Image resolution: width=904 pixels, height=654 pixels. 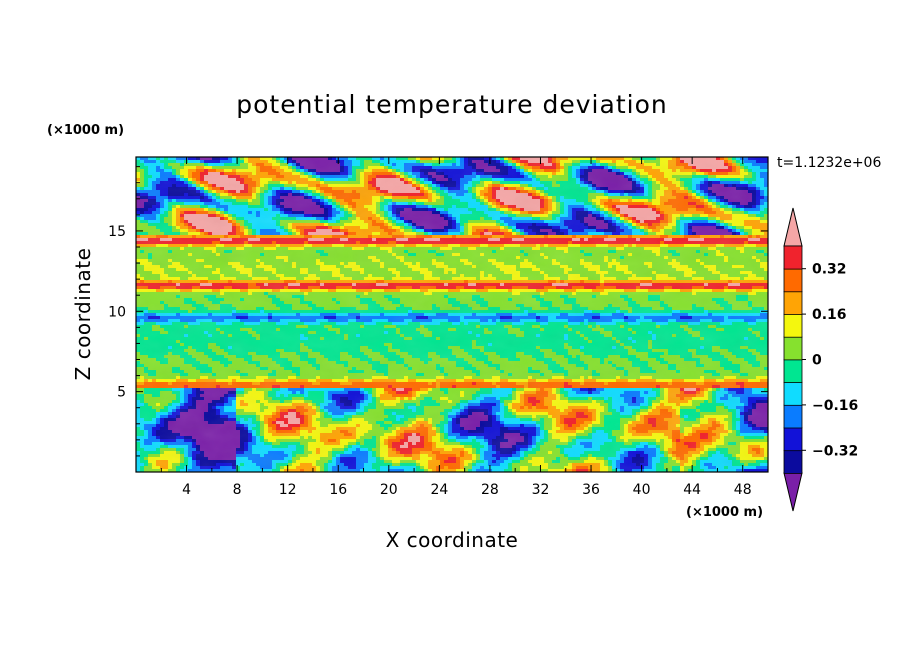 I want to click on chart-title: potential temperature deviation, so click(x=451, y=104).